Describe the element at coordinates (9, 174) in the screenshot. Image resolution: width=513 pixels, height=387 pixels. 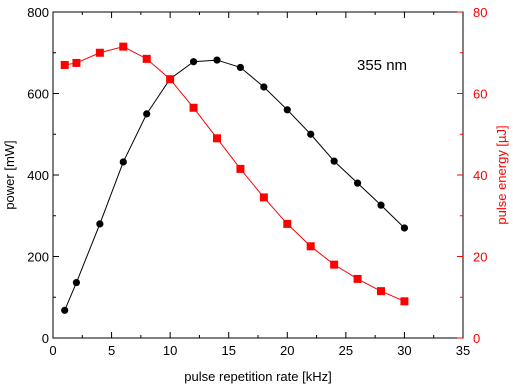
I see `left-axis-title: power [mW]` at that location.